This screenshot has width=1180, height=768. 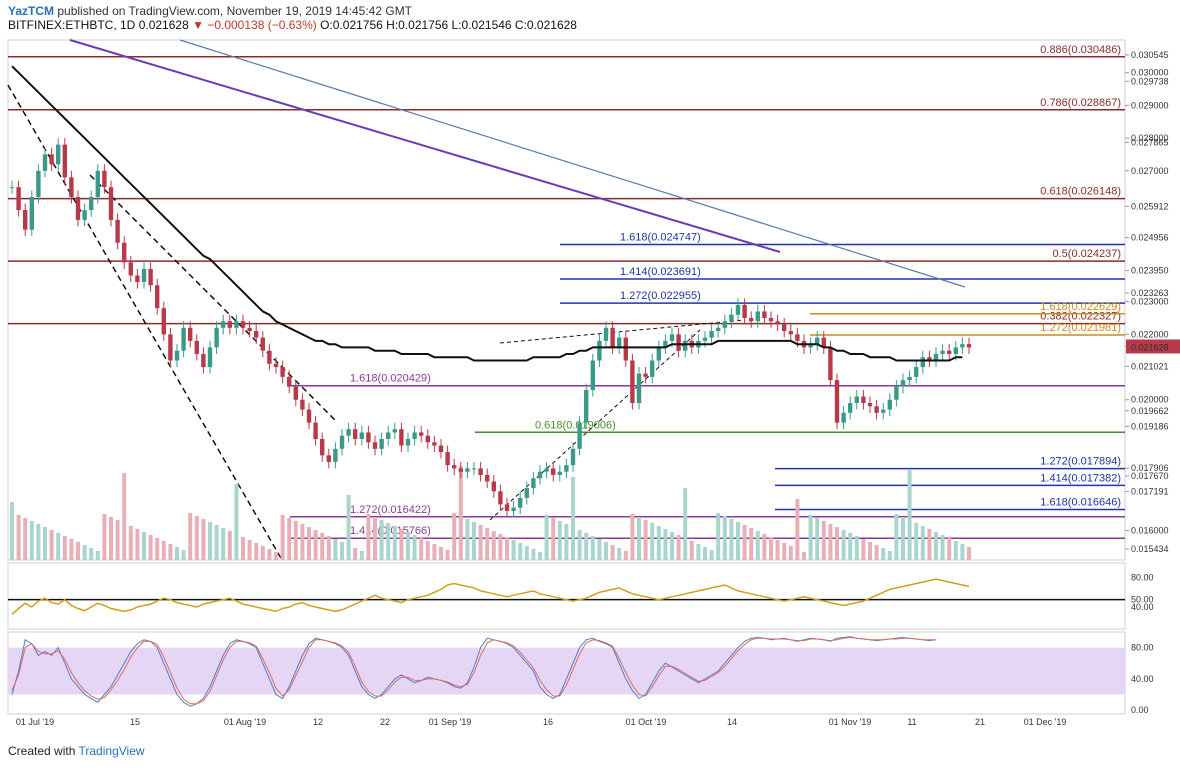 What do you see at coordinates (1087, 254) in the screenshot?
I see `fib-level-label: 0.5(0.024237)` at bounding box center [1087, 254].